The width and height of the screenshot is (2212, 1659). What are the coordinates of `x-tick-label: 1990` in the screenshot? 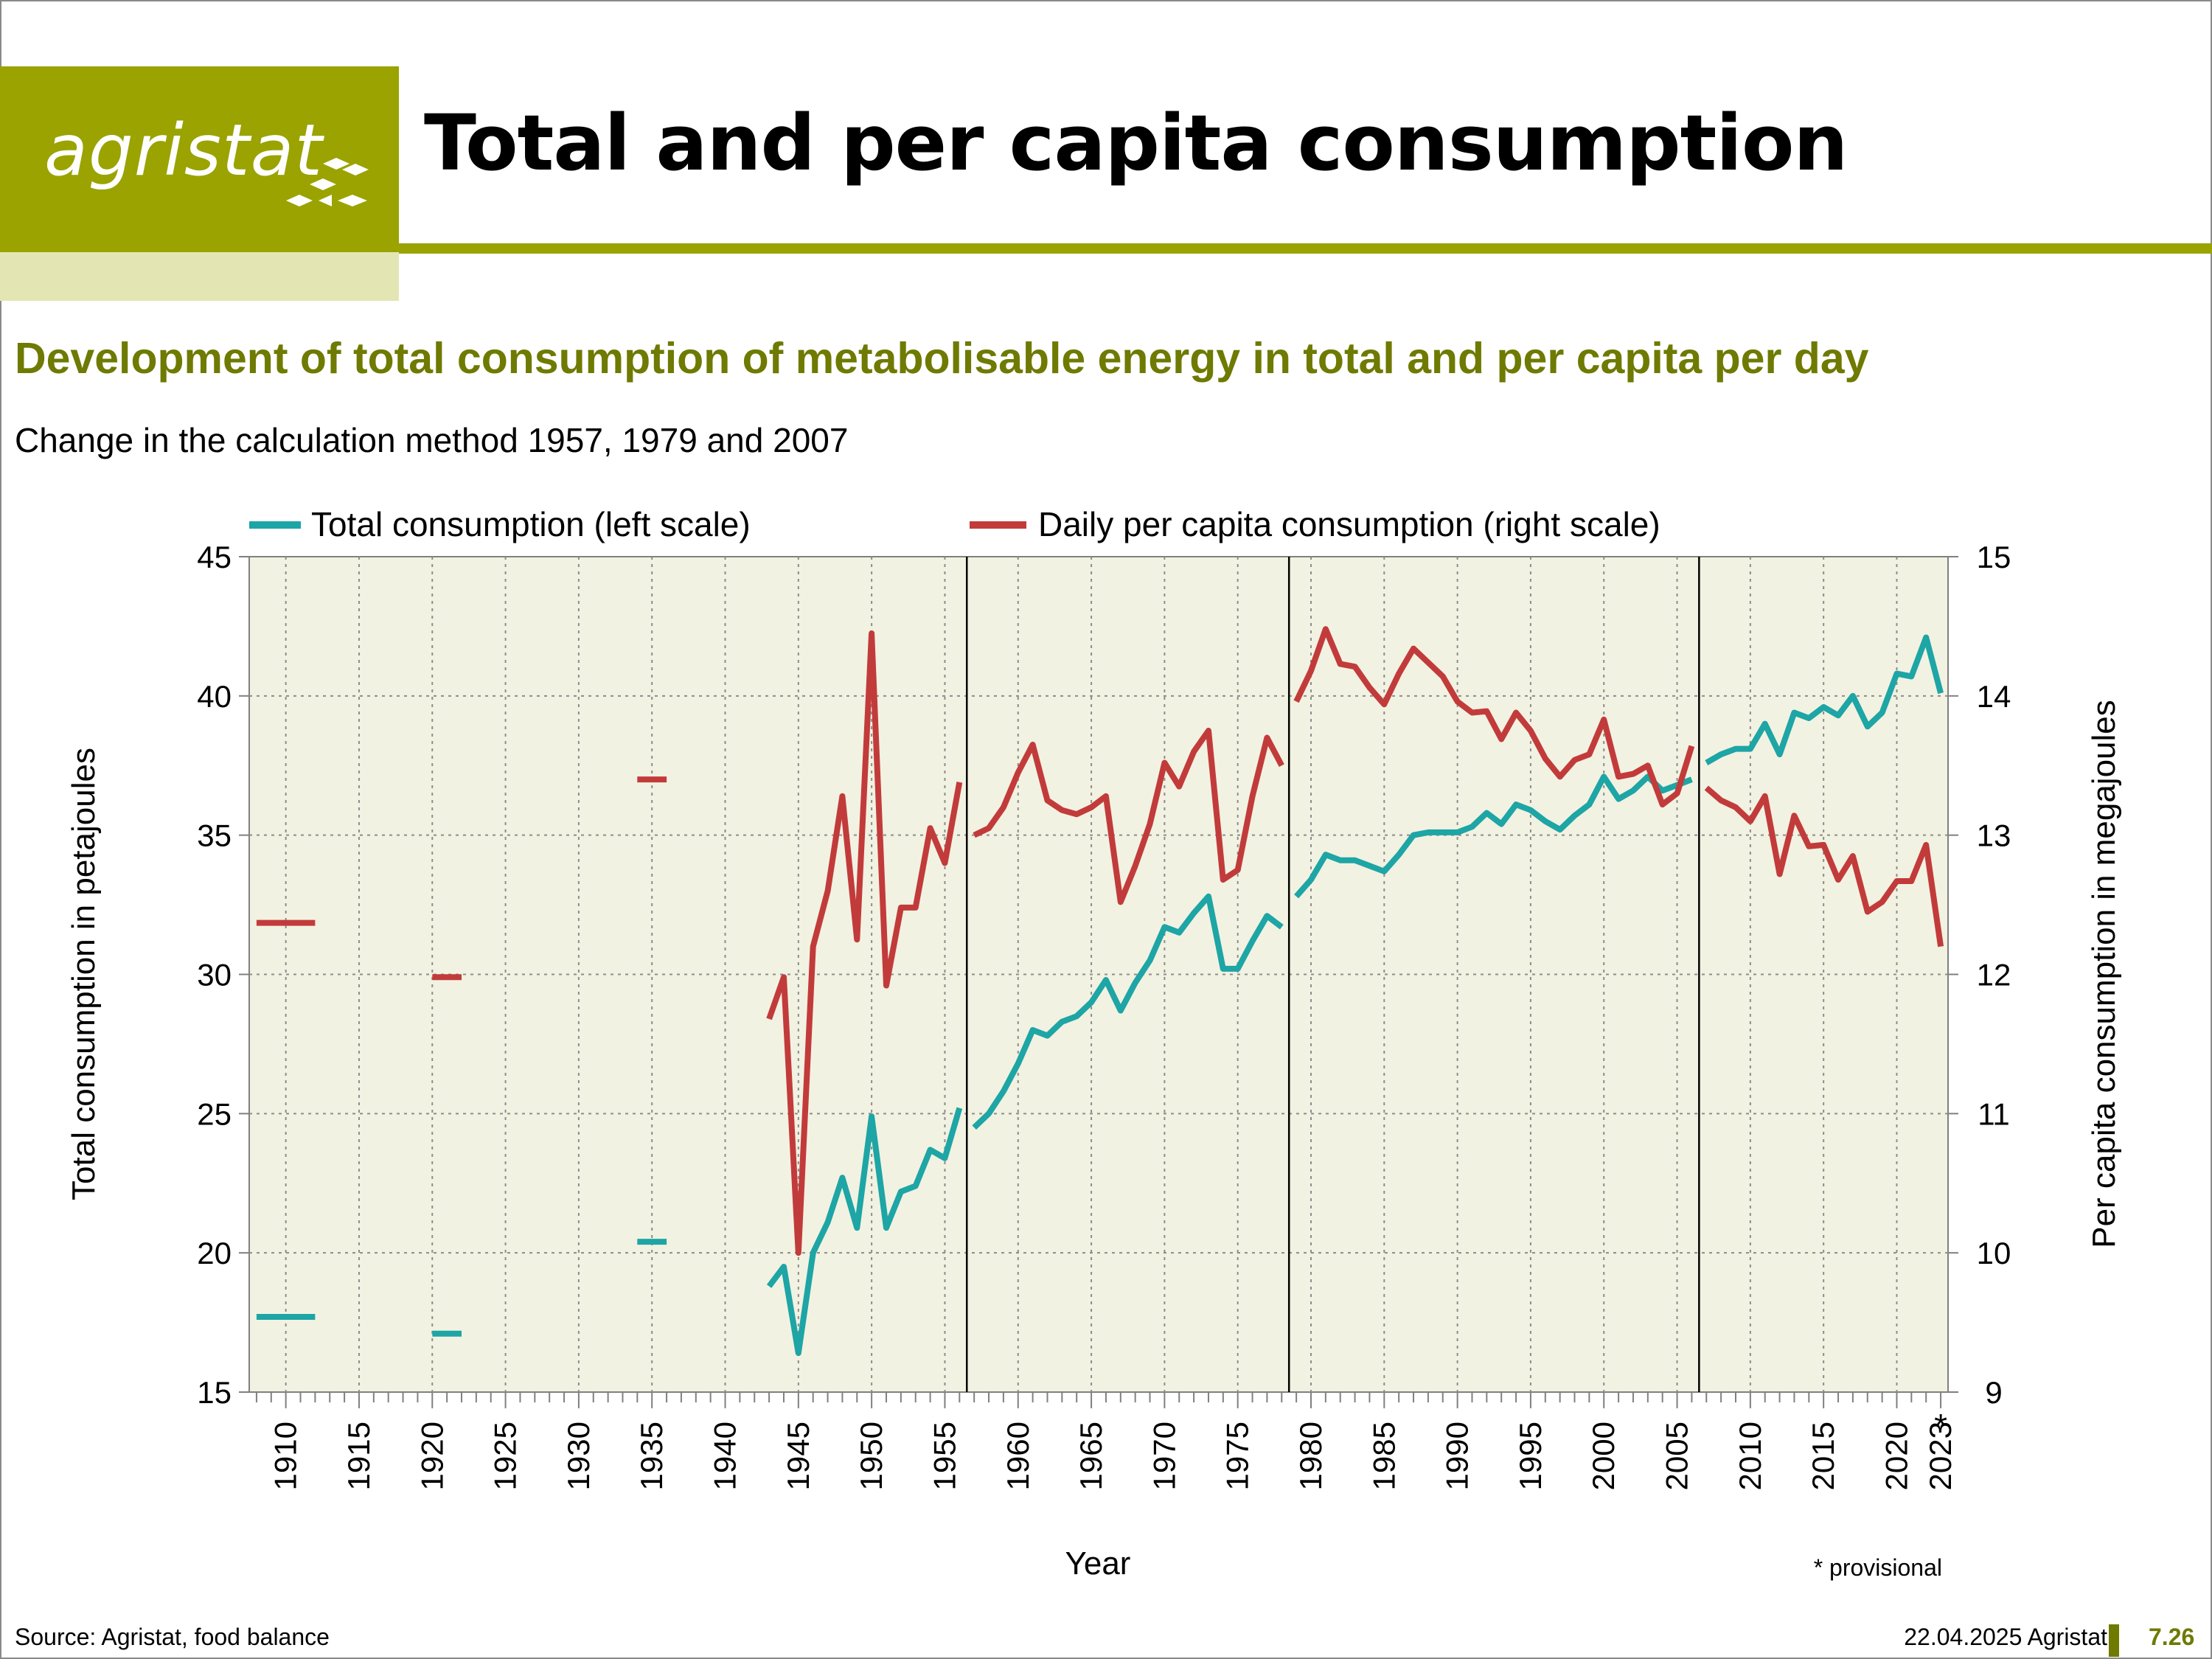 It's located at (1457, 1456).